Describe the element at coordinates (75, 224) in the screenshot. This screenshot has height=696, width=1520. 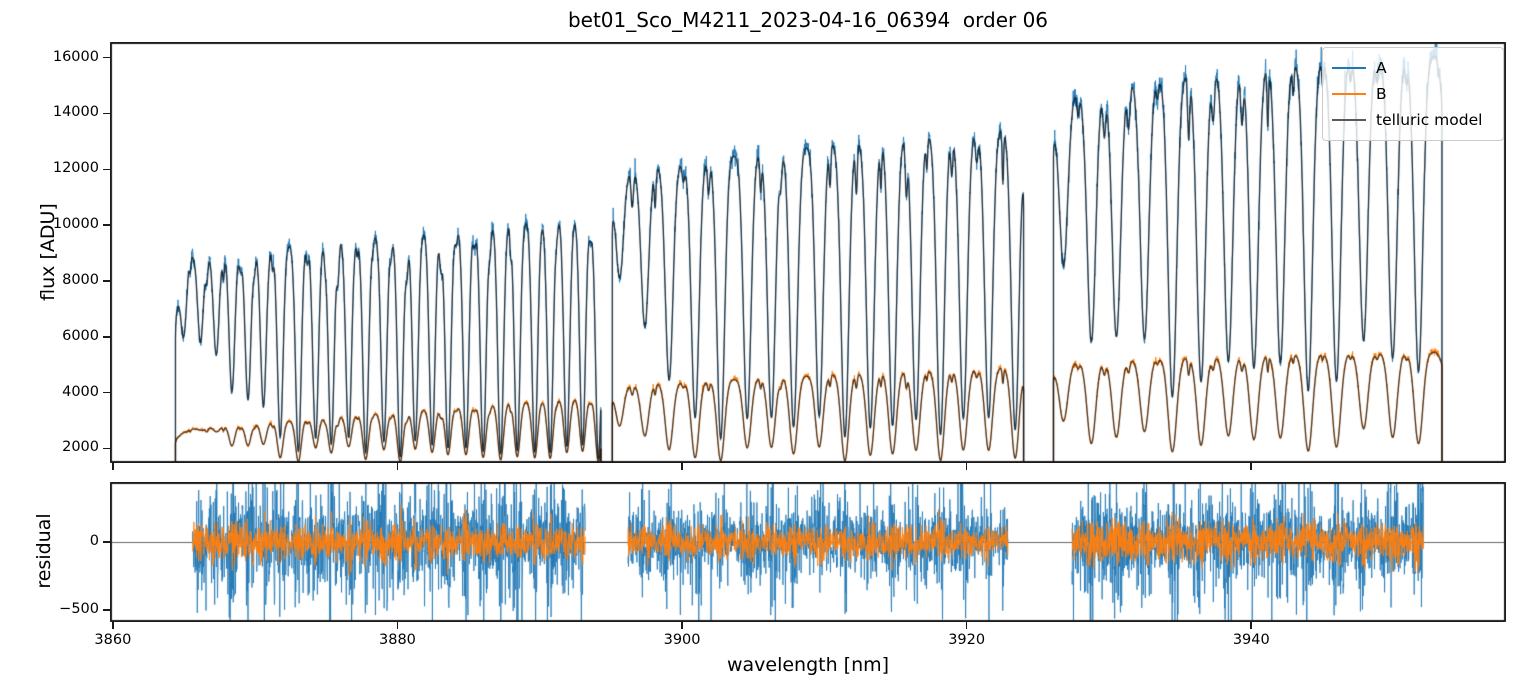
I see `flux-y-tick-label: 10000` at that location.